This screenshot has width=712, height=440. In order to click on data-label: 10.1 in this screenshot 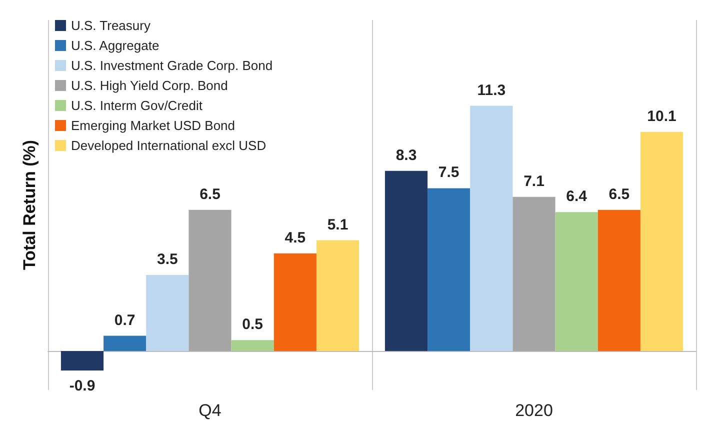, I will do `click(661, 116)`.